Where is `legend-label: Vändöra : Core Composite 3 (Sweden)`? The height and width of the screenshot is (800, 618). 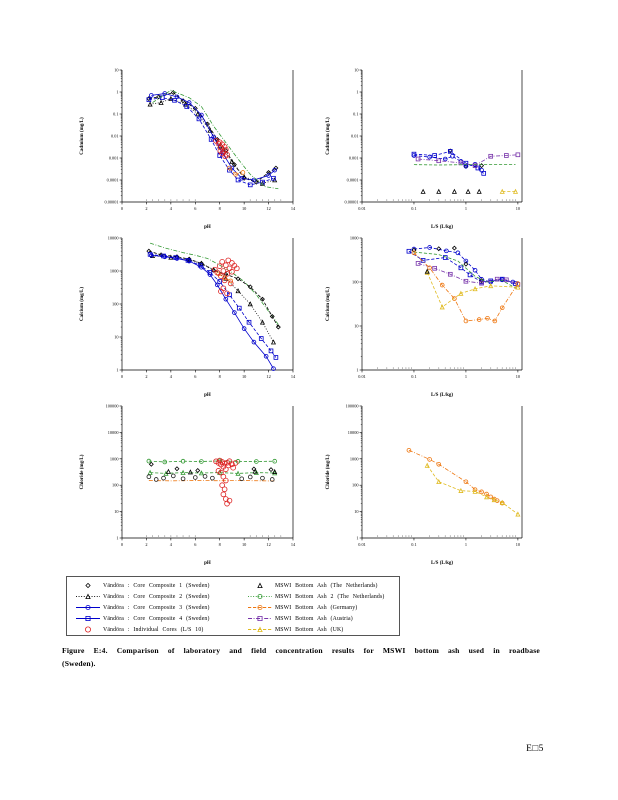
legend-label: Vändöra : Core Composite 3 (Sweden) is located at coordinates (156, 607).